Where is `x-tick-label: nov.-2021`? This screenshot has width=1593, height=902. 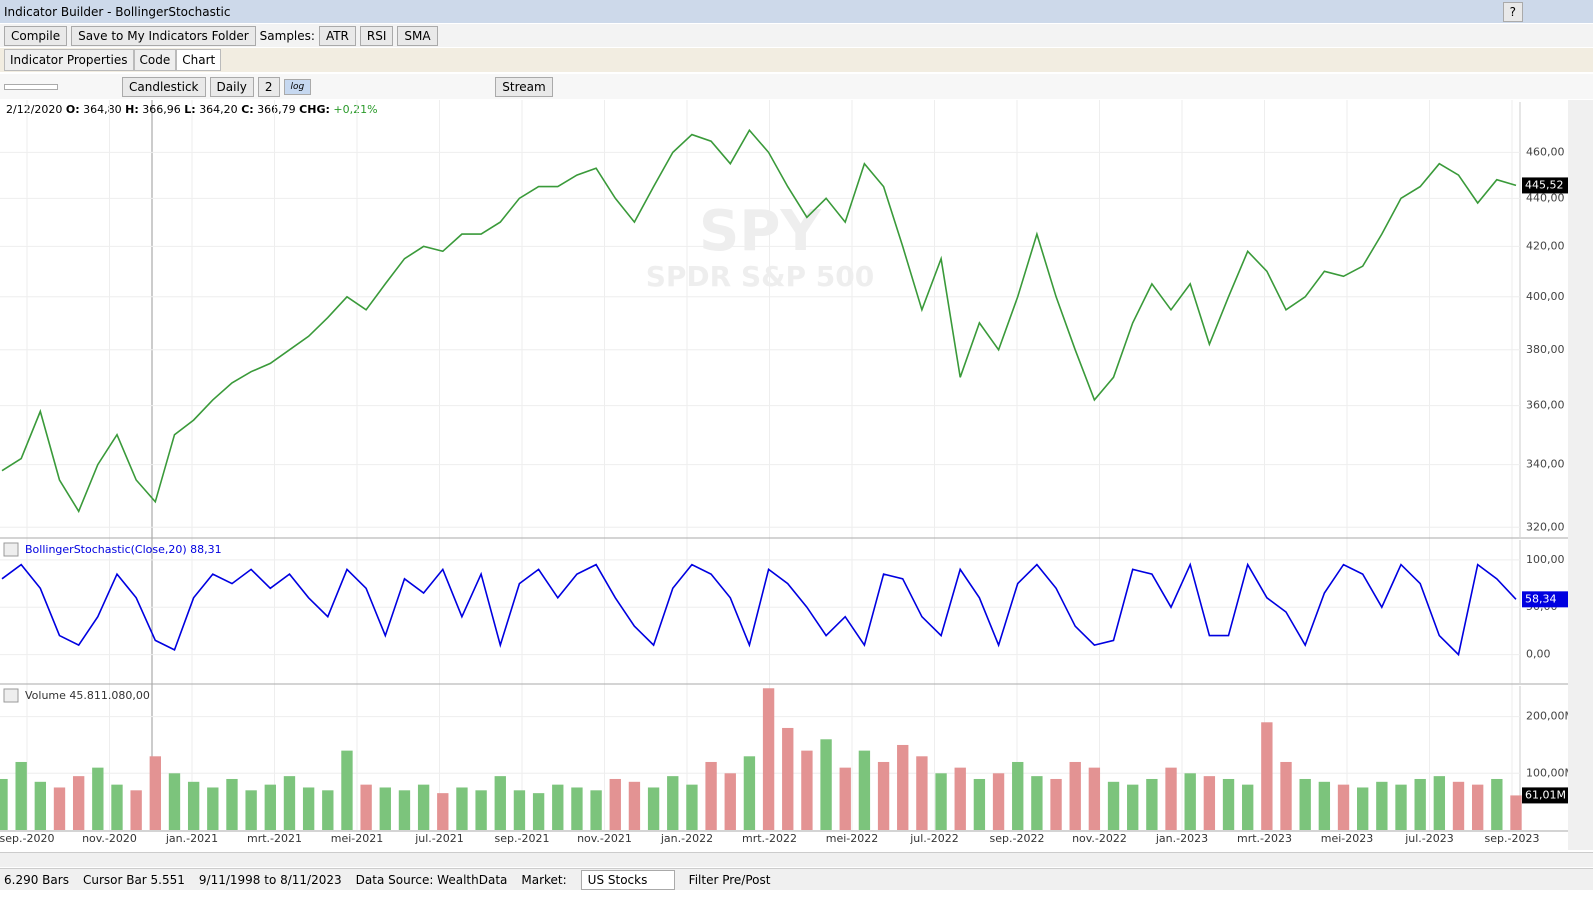 x-tick-label: nov.-2021 is located at coordinates (604, 838).